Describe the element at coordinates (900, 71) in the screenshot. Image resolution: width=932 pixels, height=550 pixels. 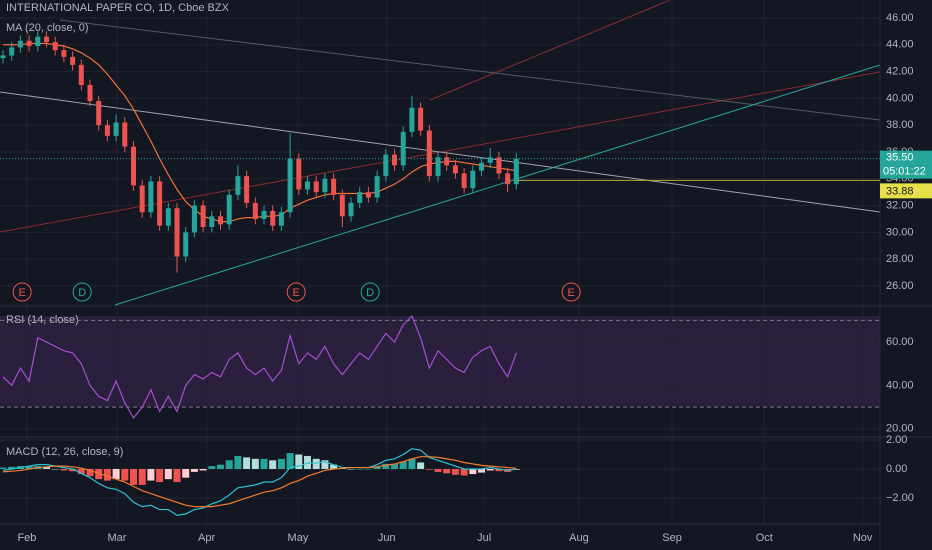
I see `y-tick-label: 42.00` at that location.